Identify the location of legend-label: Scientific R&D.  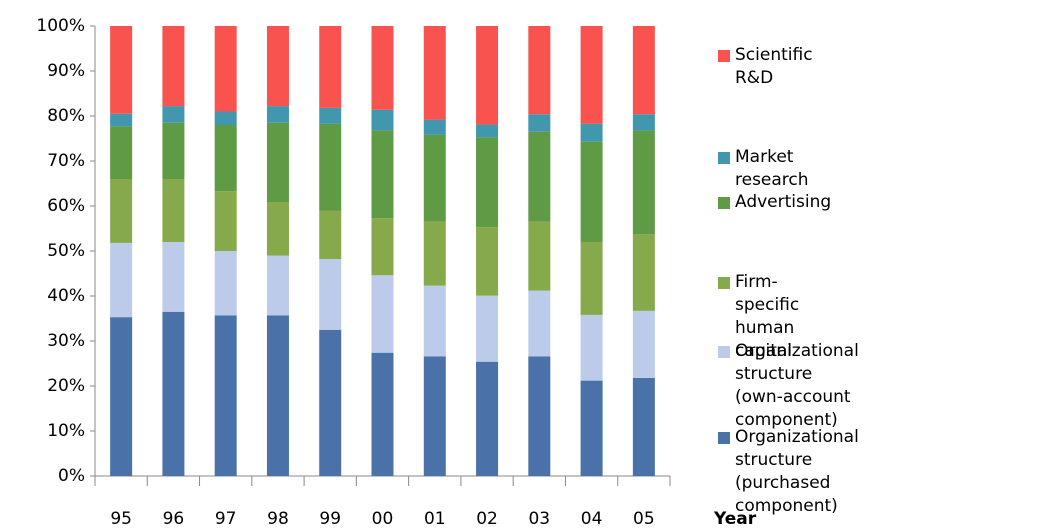
(774, 66).